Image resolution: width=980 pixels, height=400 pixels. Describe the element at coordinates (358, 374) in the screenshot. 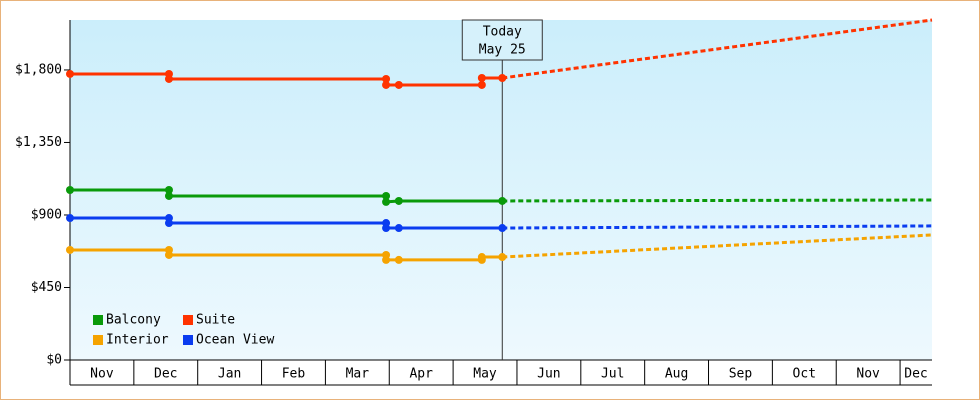

I see `x-tick-label: Mar` at that location.